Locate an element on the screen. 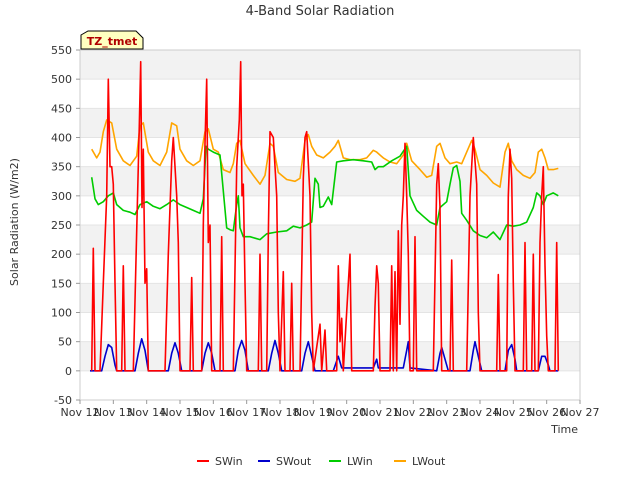 Image resolution: width=640 pixels, height=480 pixels. x-tick-label: Nov 15 is located at coordinates (180, 412).